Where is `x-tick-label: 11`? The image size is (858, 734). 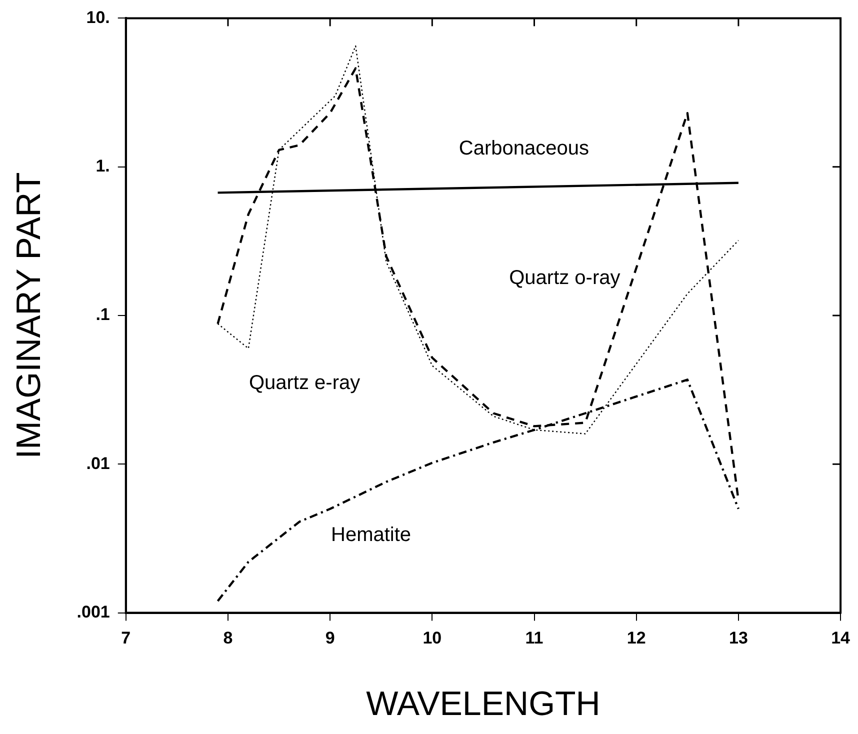
x-tick-label: 11 is located at coordinates (534, 638).